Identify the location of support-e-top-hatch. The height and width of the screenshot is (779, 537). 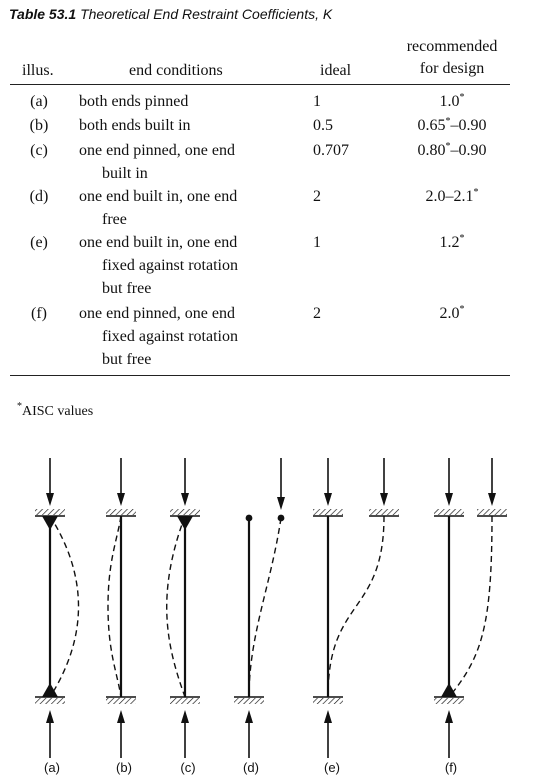
(328, 512).